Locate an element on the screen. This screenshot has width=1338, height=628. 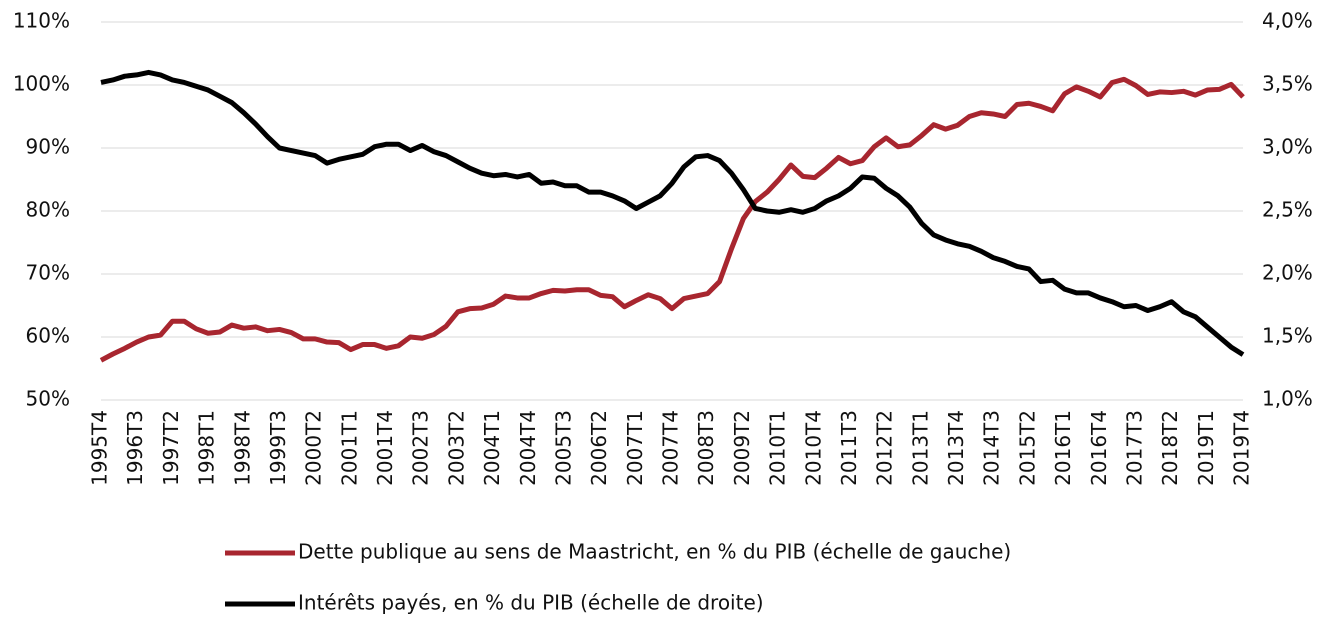
x-tick-label: 1999T3 is located at coordinates (278, 448).